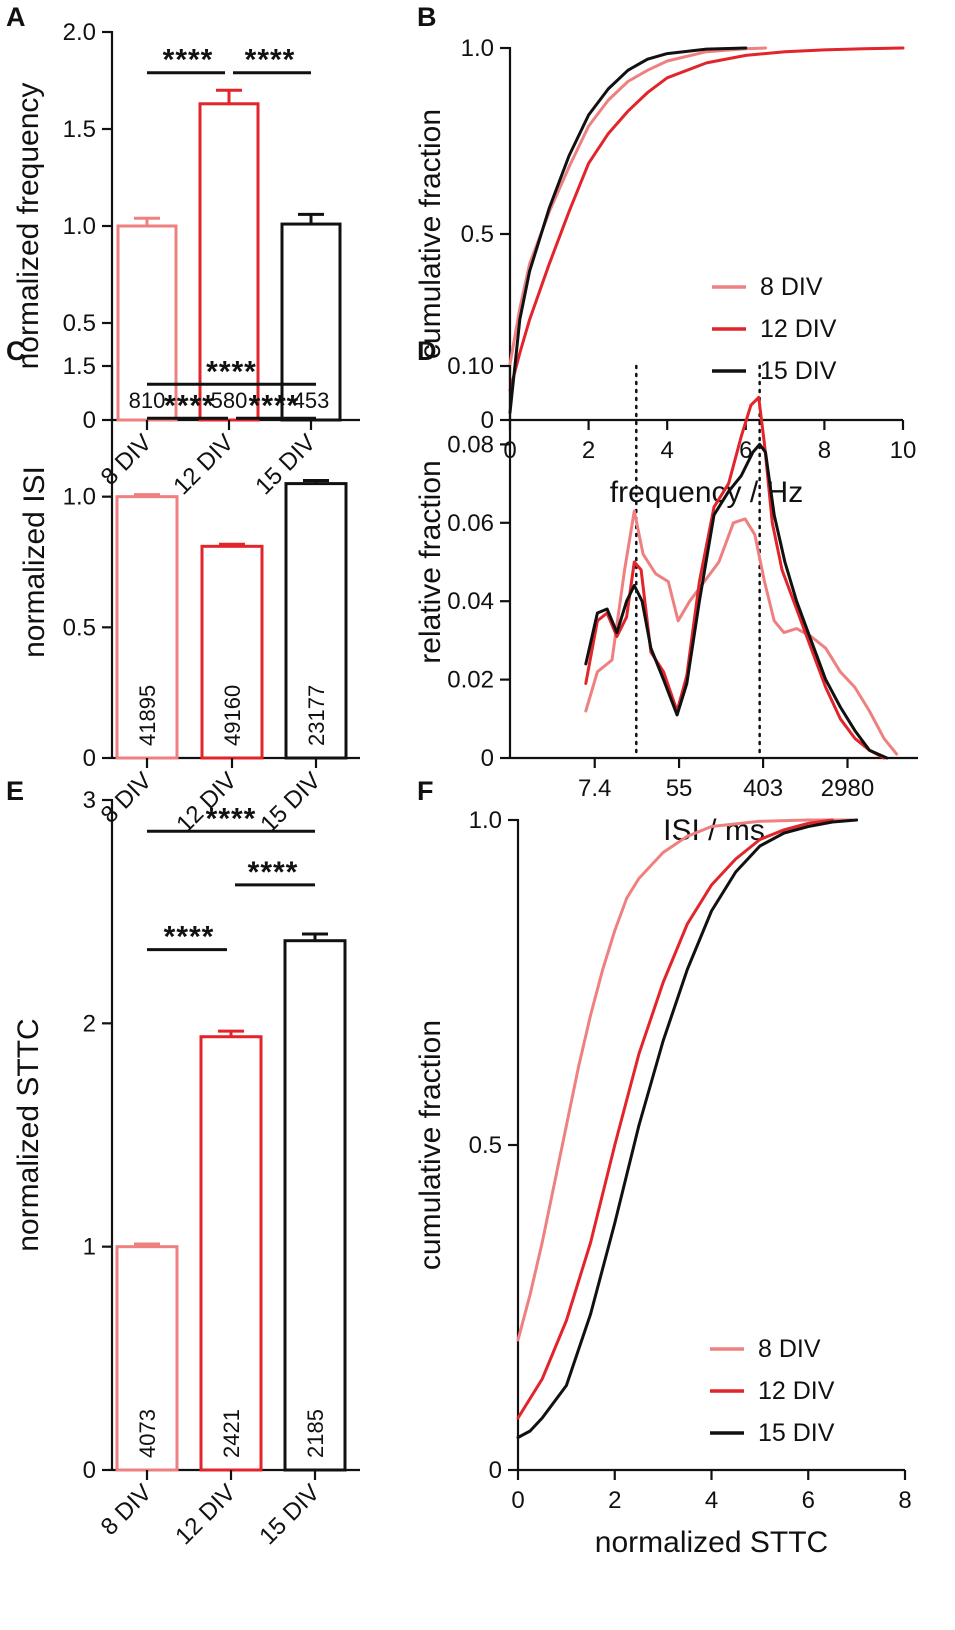  I want to click on bar-count-label: 2185, so click(315, 1433).